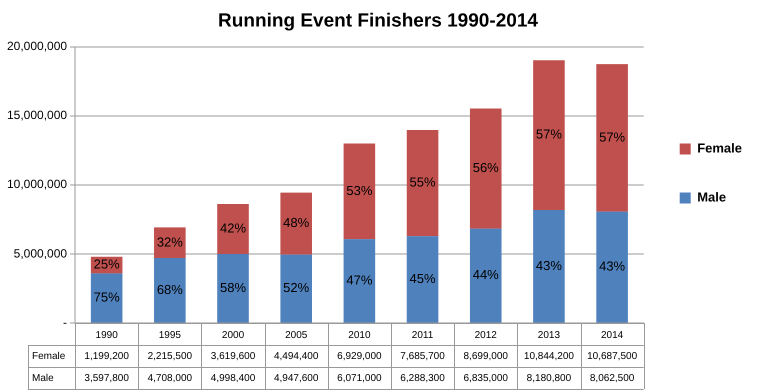 This screenshot has height=391, width=762. What do you see at coordinates (549, 335) in the screenshot?
I see `x-tick-label: 2013` at bounding box center [549, 335].